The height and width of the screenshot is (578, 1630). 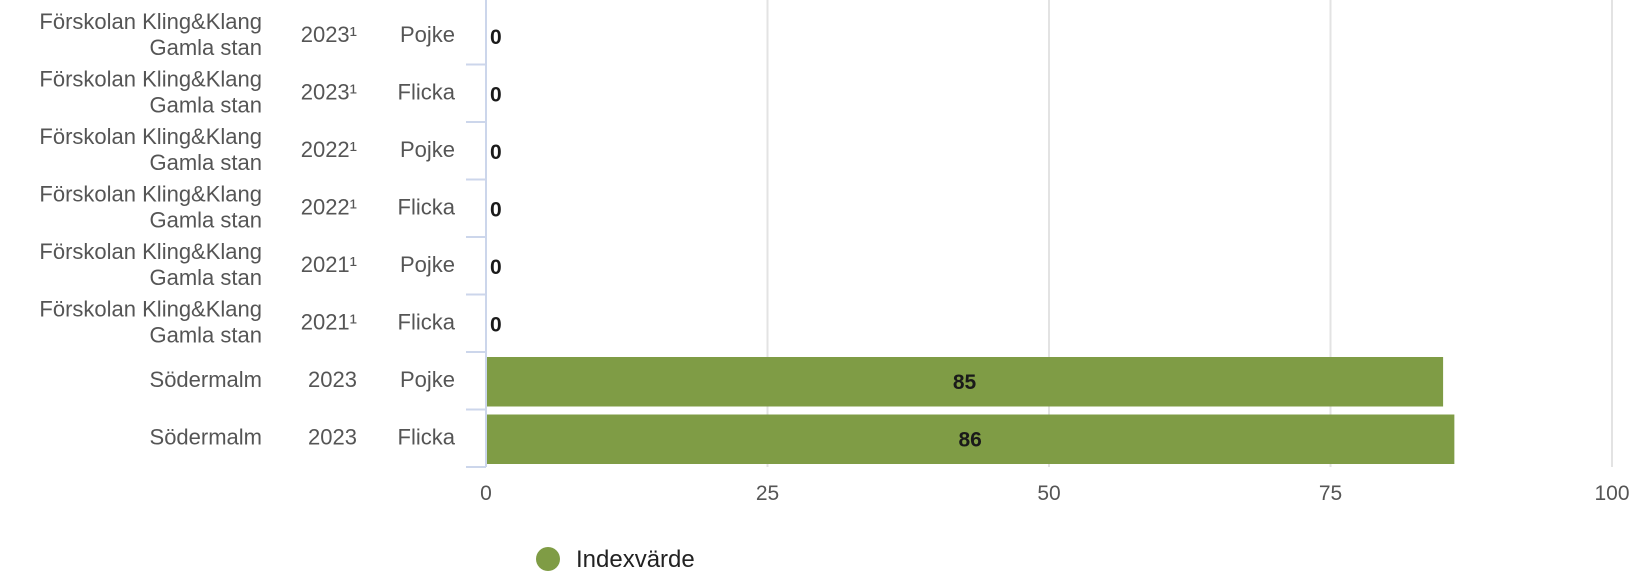 I want to click on legend: Indexvärde, so click(x=615, y=559).